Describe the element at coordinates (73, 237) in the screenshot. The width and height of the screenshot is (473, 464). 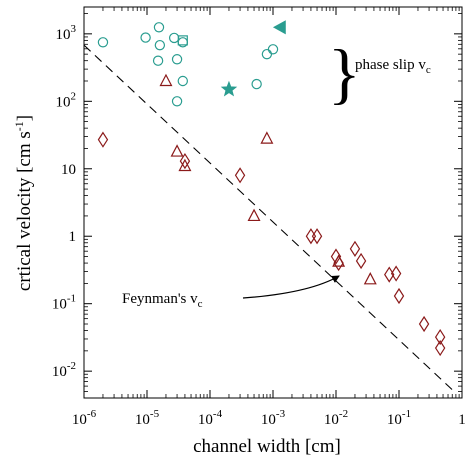
I see `y-tick-label: 1` at that location.